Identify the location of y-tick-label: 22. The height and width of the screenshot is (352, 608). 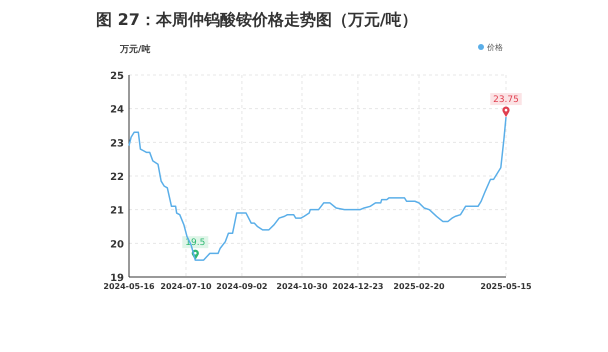
(117, 177).